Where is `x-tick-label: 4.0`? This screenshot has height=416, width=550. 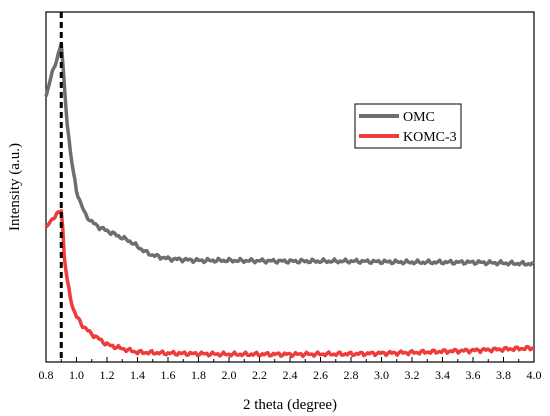 x-tick-label: 4.0 is located at coordinates (534, 375).